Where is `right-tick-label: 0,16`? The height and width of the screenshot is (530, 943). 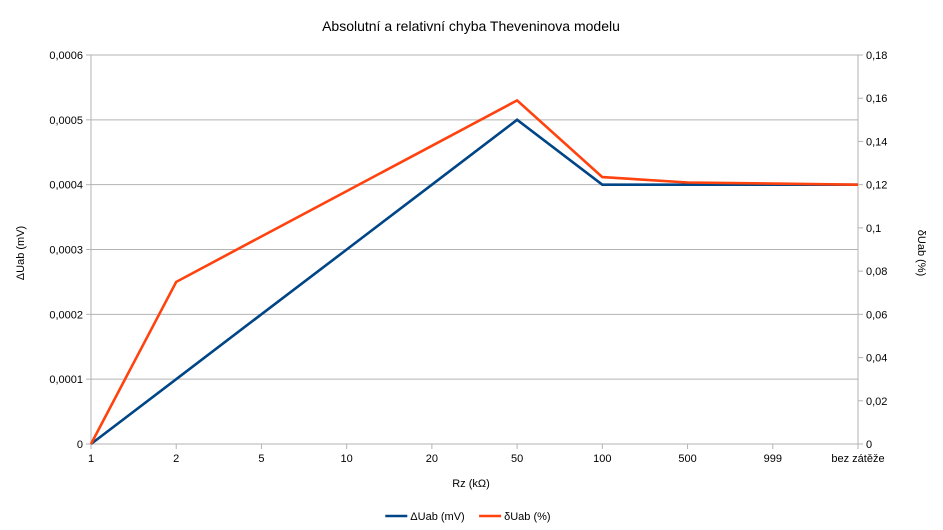
right-tick-label: 0,16 is located at coordinates (876, 99).